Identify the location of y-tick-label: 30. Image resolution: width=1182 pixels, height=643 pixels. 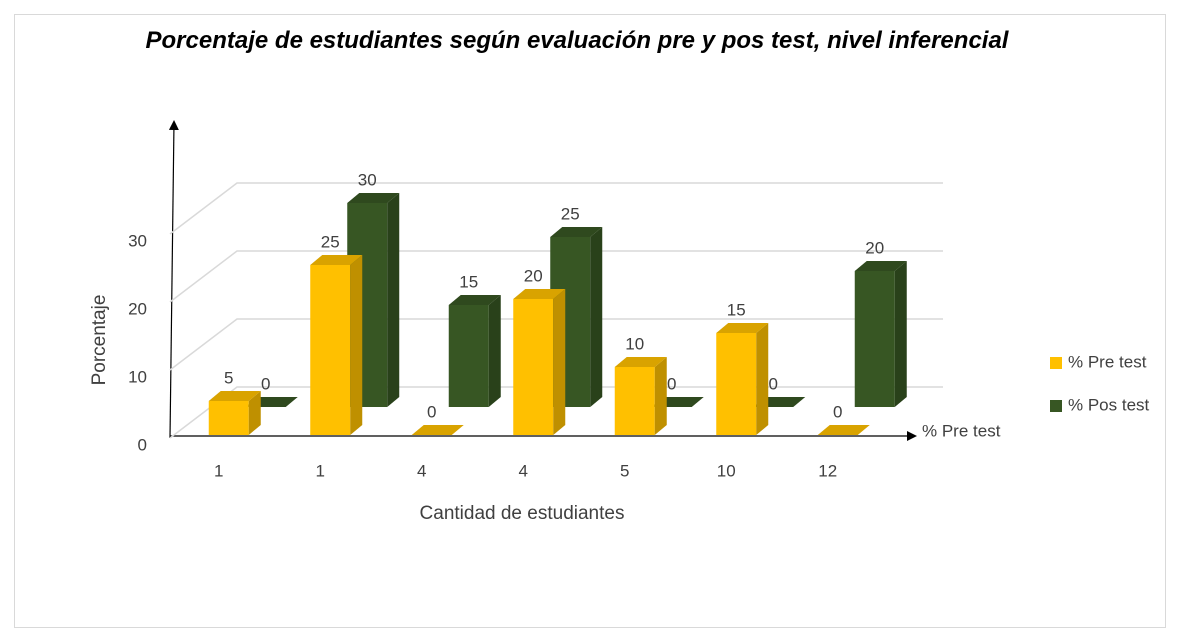
(137, 240).